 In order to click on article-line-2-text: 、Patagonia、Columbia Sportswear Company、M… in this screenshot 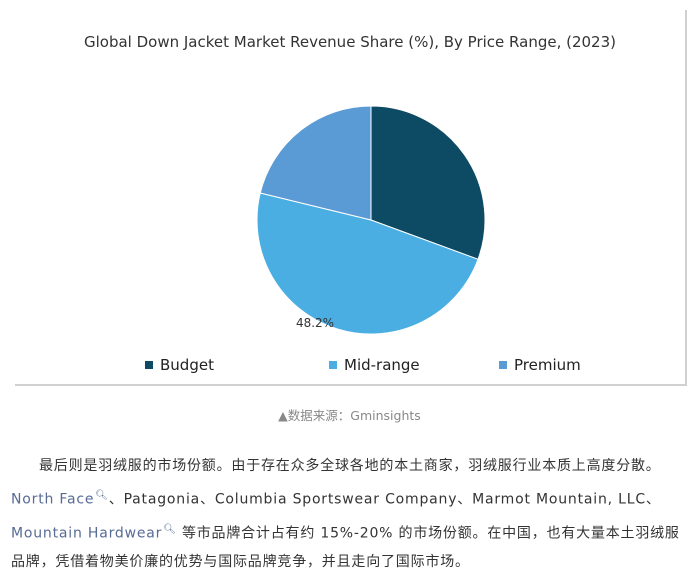, I will do `click(384, 499)`.